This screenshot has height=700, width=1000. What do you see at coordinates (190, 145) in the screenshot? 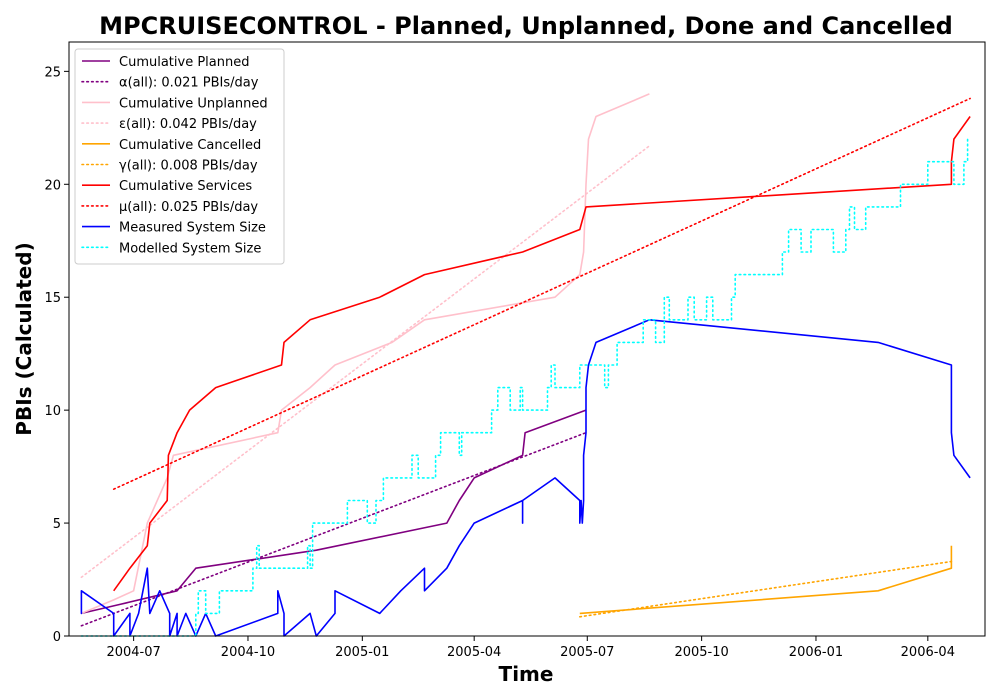
I see `legend-label-5: Cumulative Cancelled` at bounding box center [190, 145].